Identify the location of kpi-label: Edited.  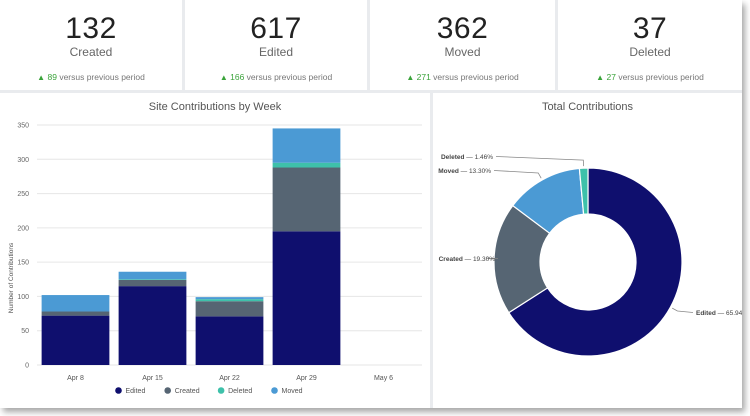
(276, 52).